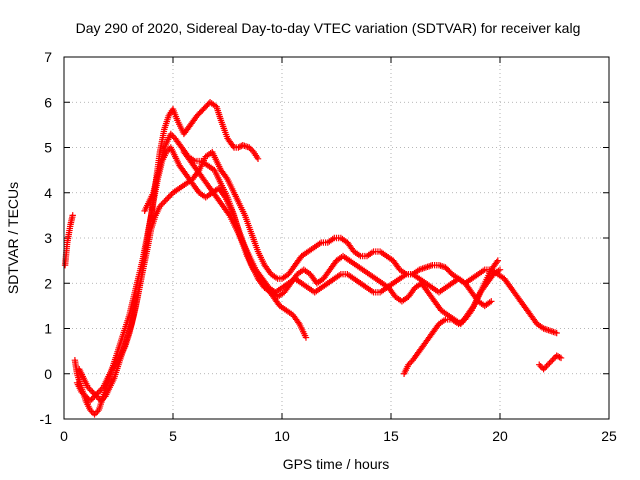 This screenshot has width=640, height=480. I want to click on y-tick-label: 6, so click(48, 102).